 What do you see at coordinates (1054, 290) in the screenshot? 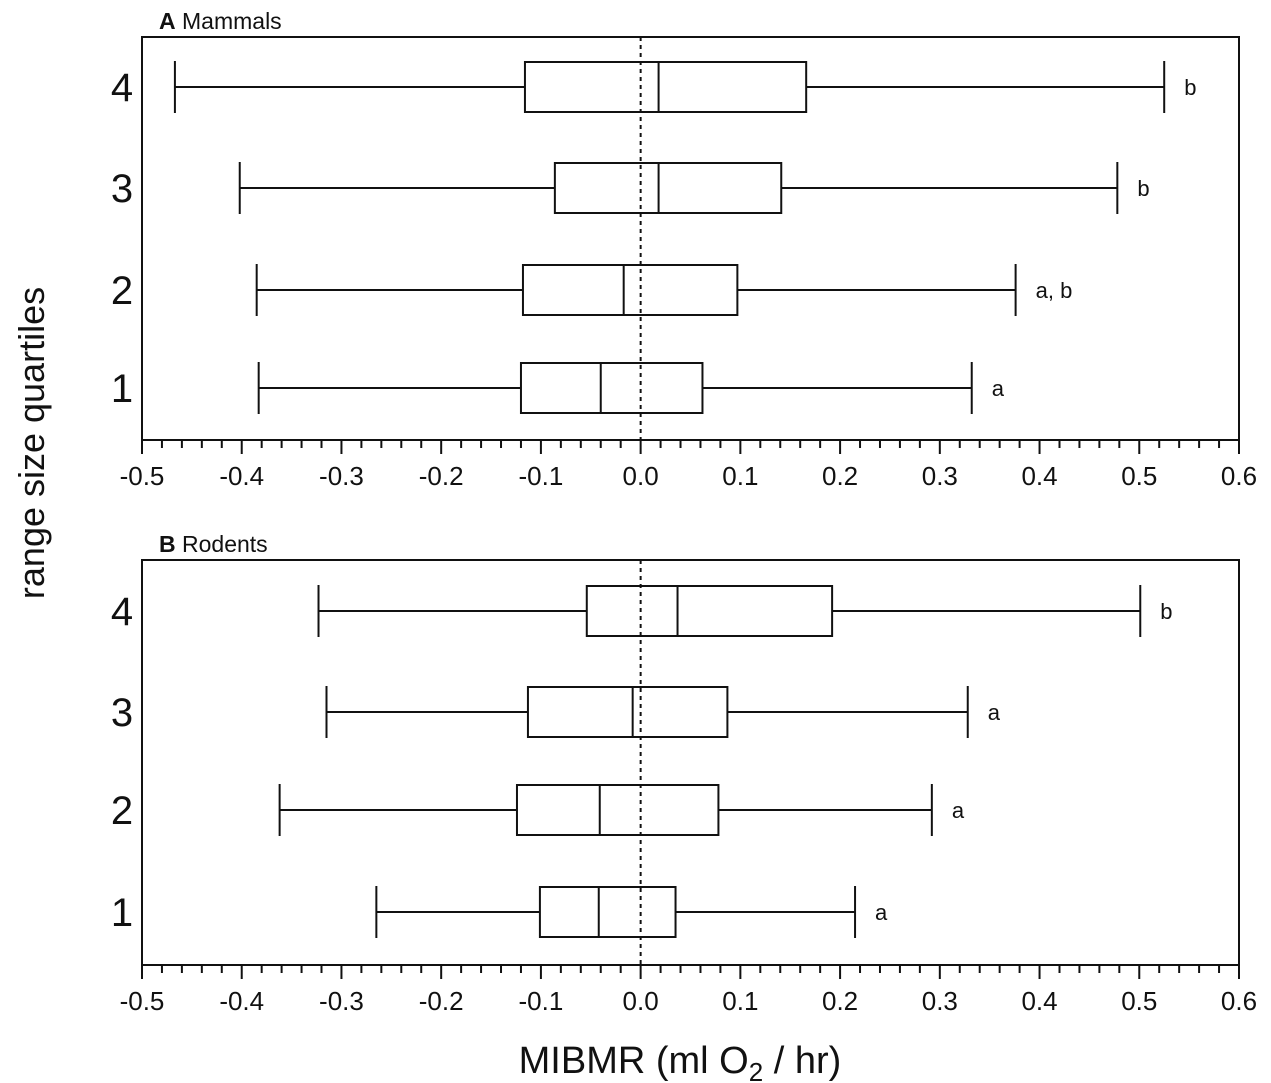
I see `significance-group-label: a, b` at bounding box center [1054, 290].